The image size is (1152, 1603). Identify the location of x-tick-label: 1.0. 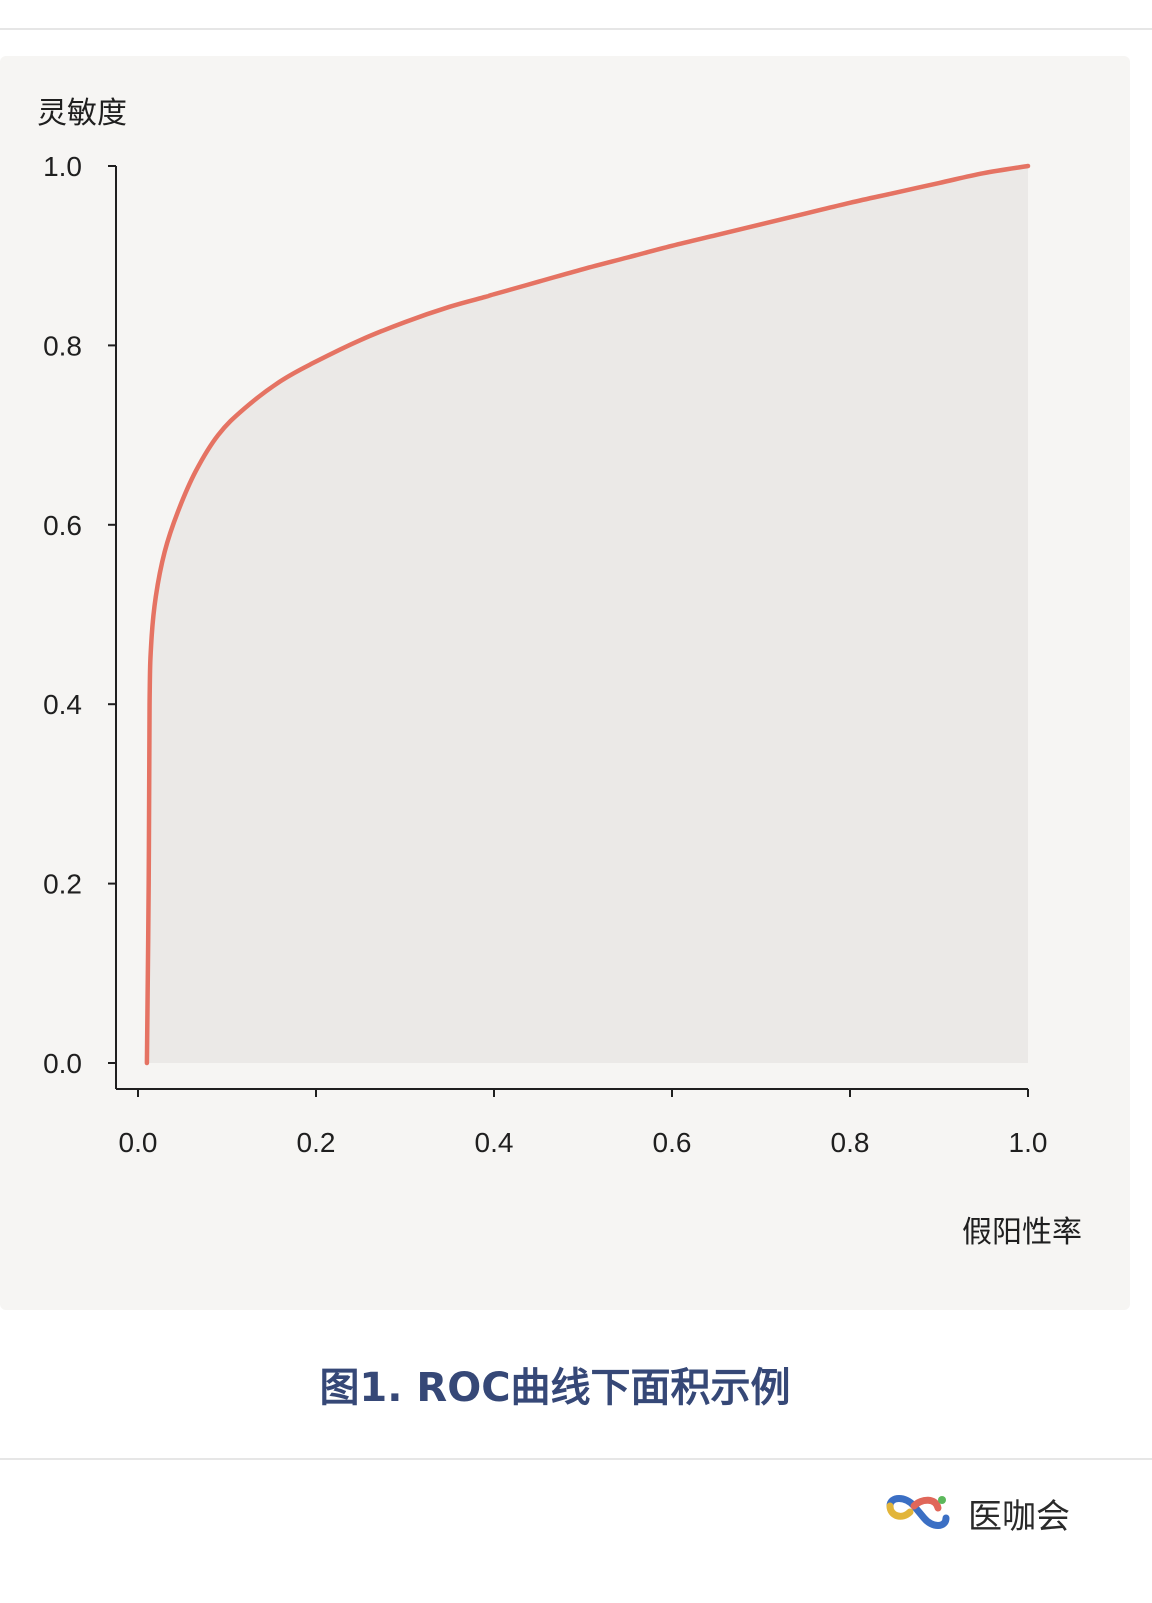
(1028, 1142).